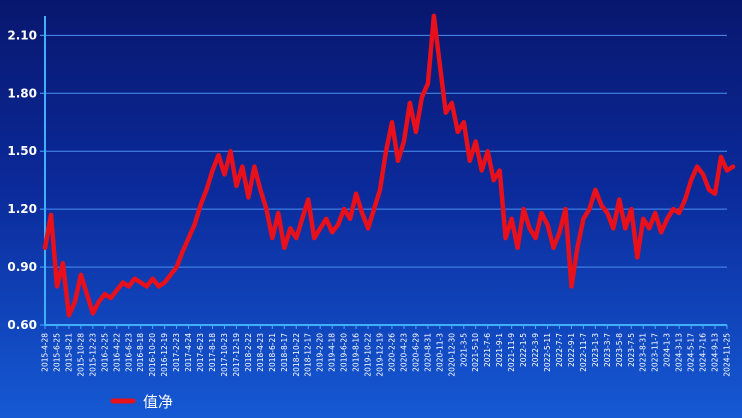  What do you see at coordinates (727, 355) in the screenshot?
I see `x-tick-label: 2024-11-25` at bounding box center [727, 355].